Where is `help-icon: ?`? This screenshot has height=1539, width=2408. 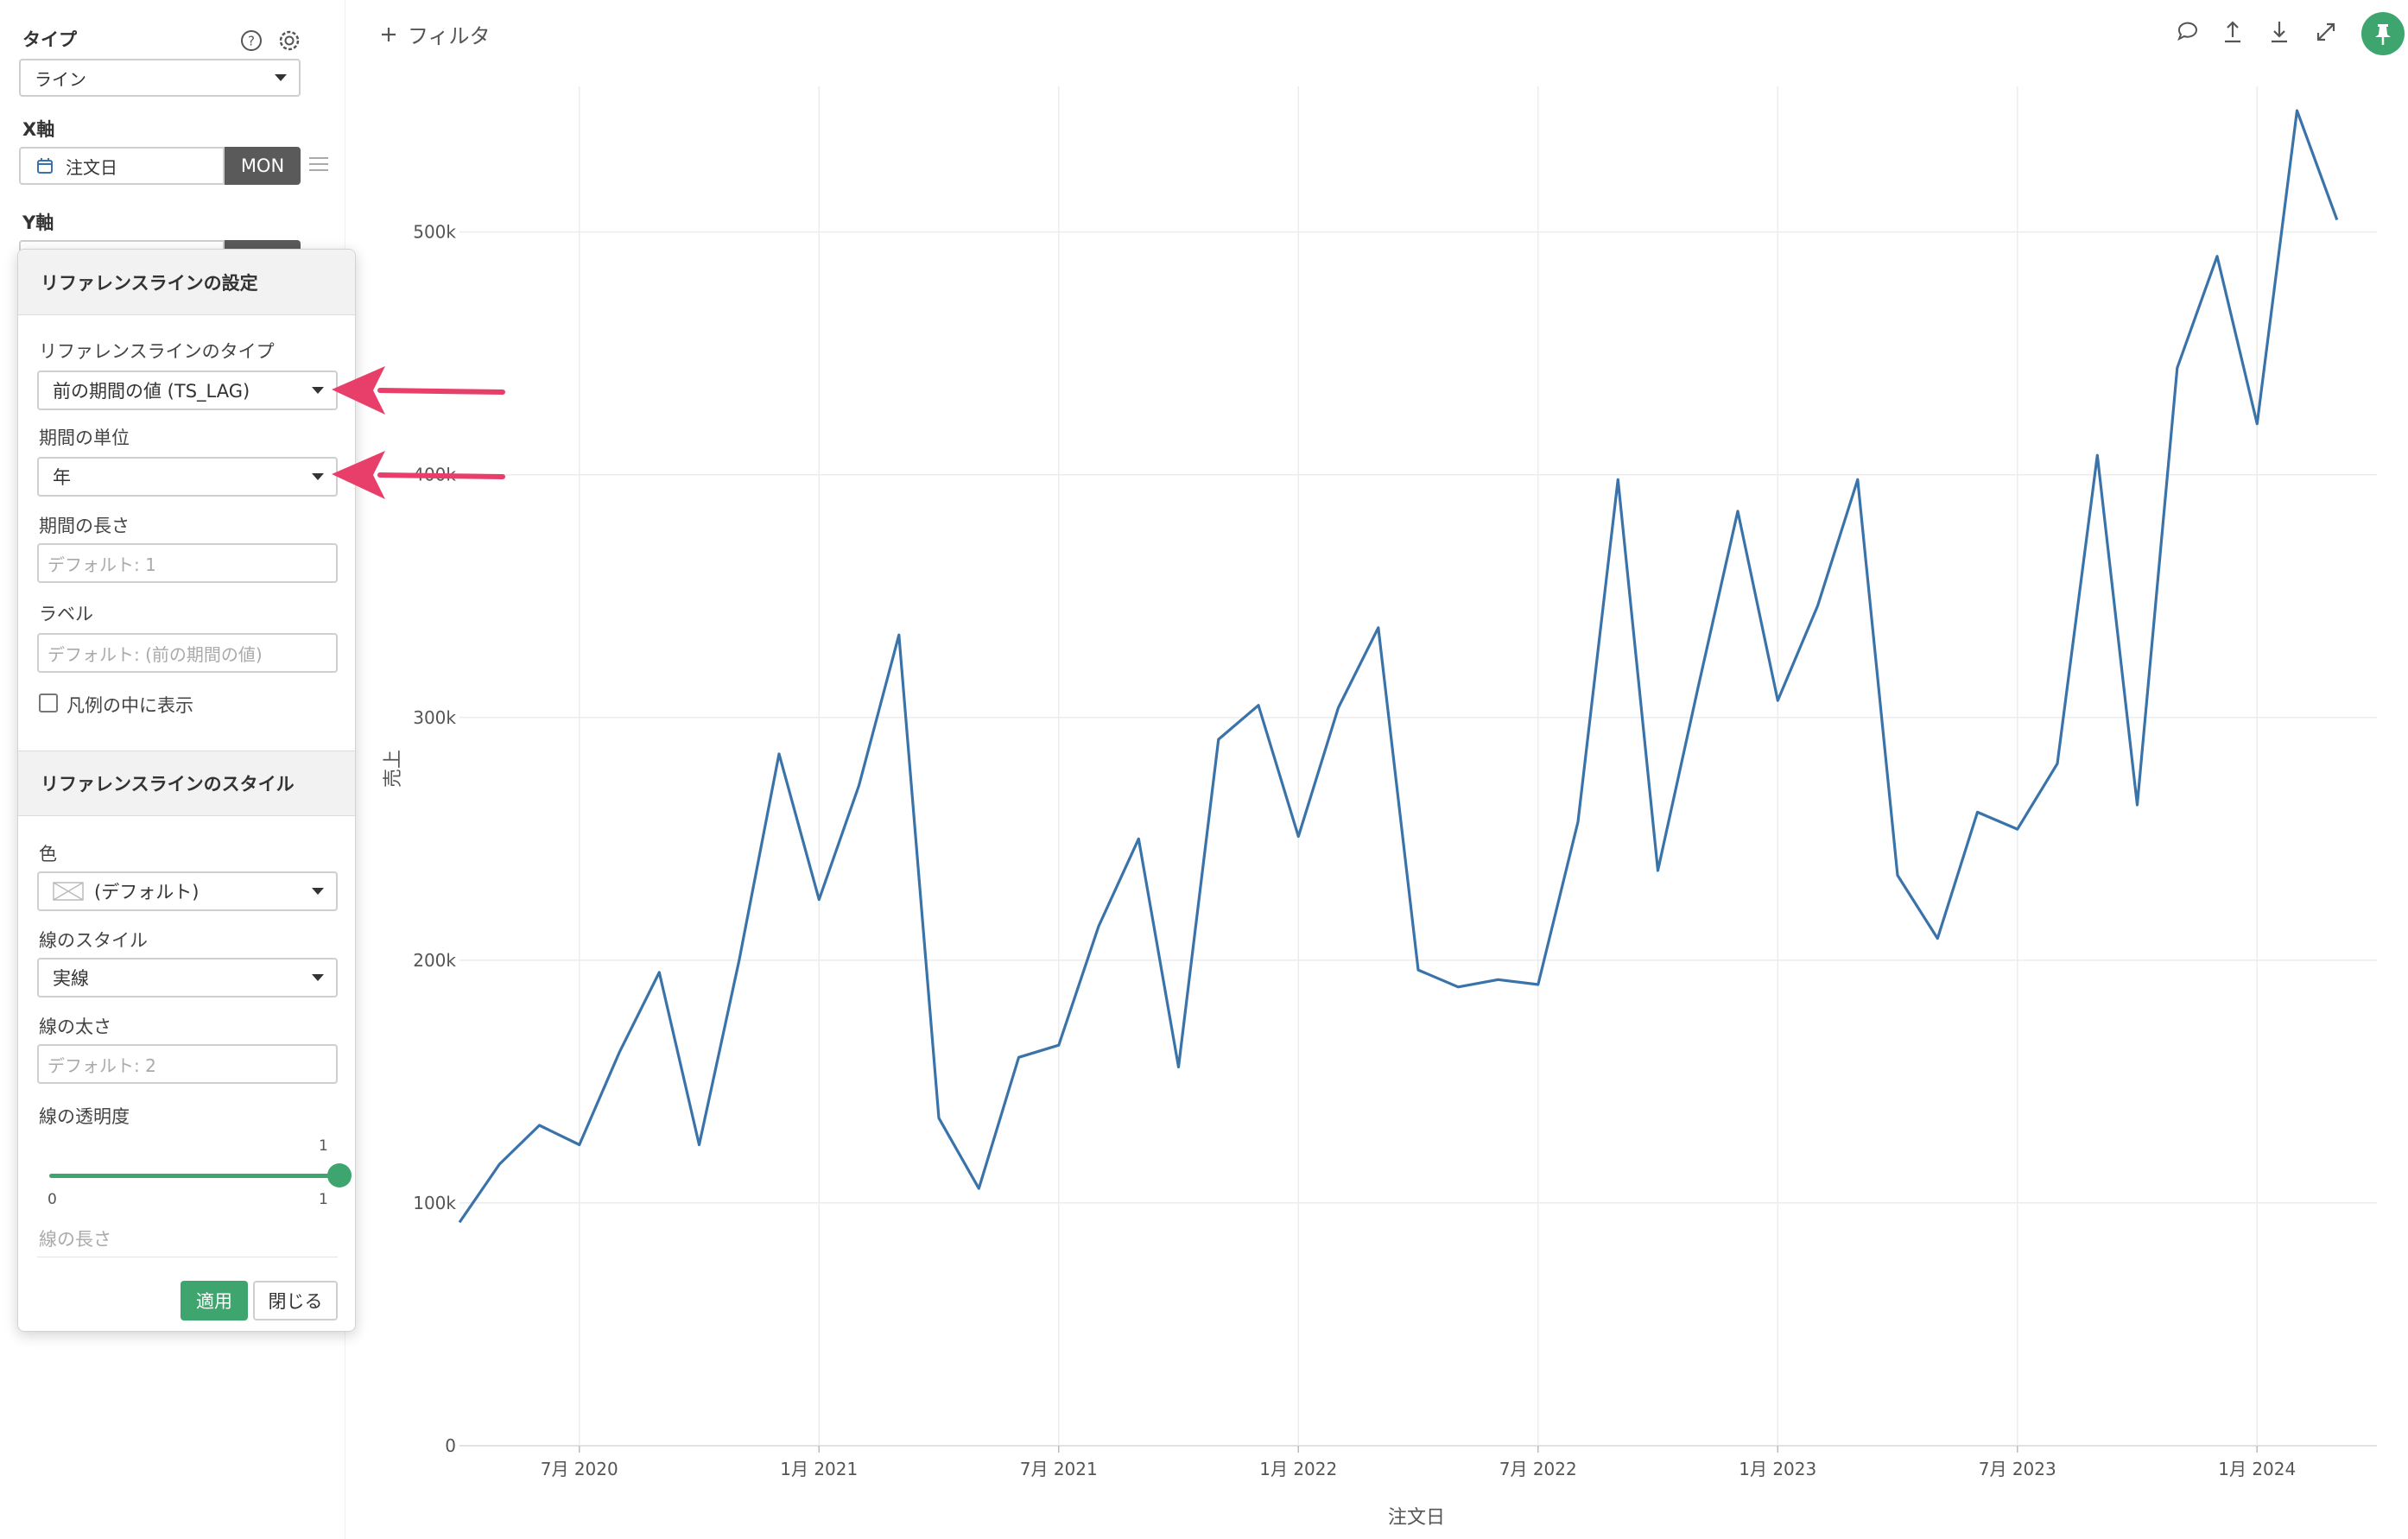
help-icon: ? is located at coordinates (251, 41).